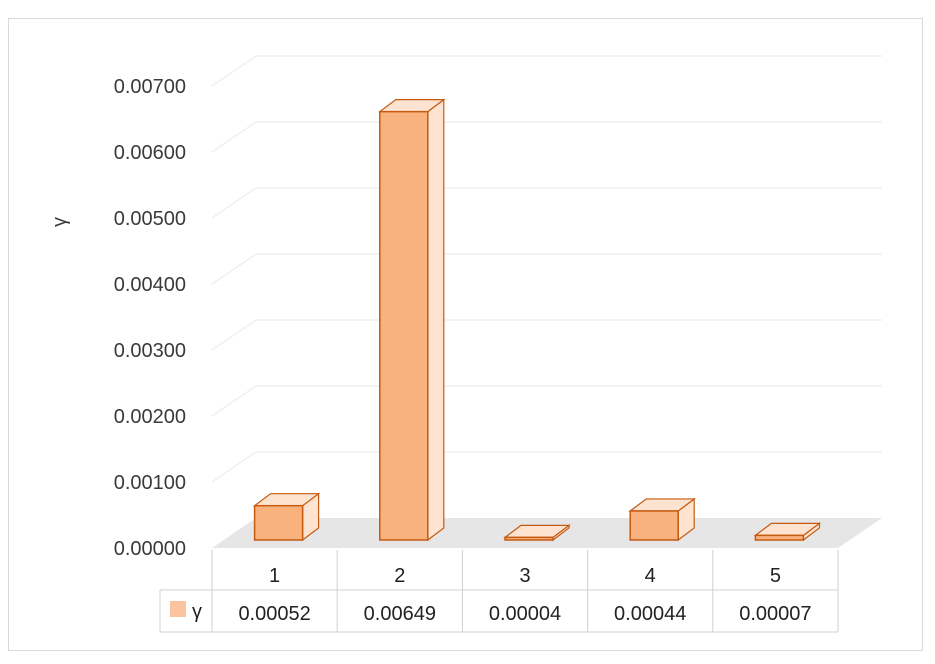 Image resolution: width=935 pixels, height=664 pixels. I want to click on data-table-value: 0.00044, so click(650, 614).